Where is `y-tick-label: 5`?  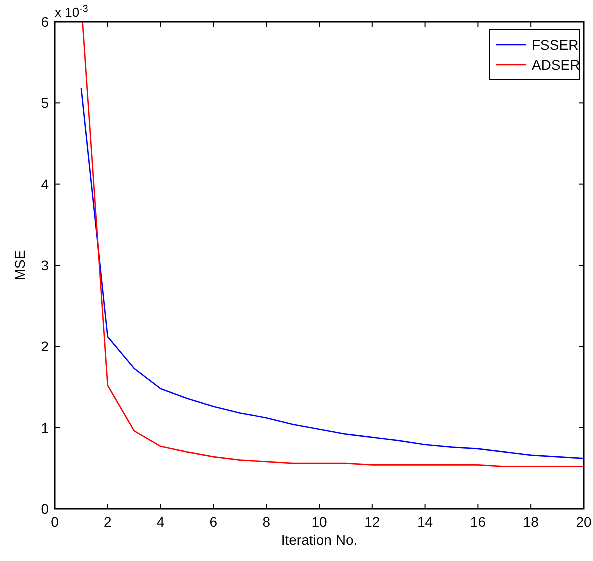 y-tick-label: 5 is located at coordinates (45, 103).